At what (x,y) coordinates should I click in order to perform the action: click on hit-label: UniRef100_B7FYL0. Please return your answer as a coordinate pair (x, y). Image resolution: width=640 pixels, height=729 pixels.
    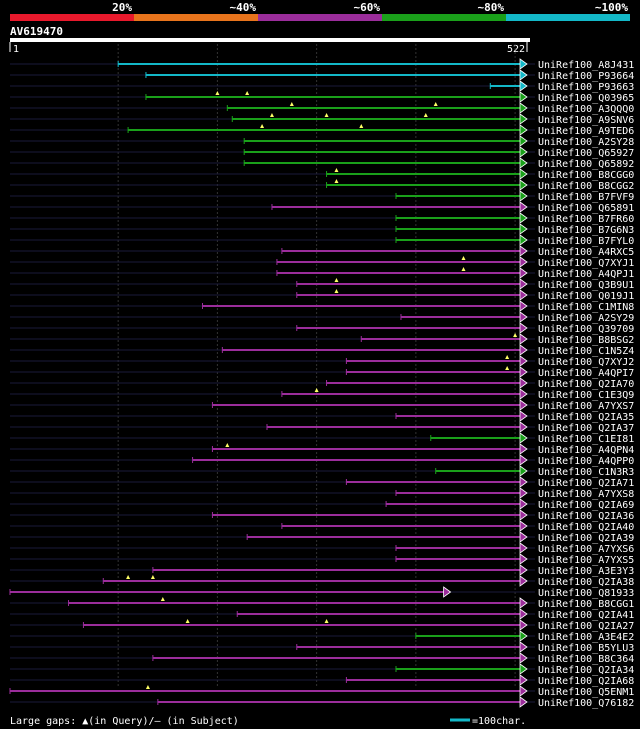
    Looking at the image, I should click on (586, 241).